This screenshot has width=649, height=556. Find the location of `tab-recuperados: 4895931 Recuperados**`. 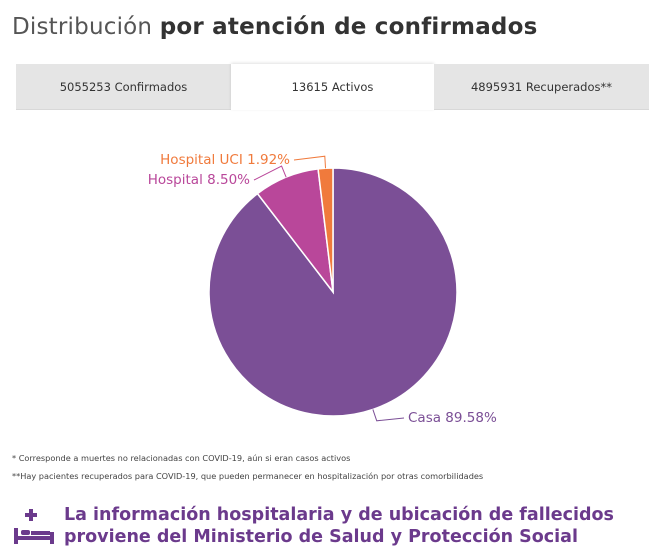

tab-recuperados: 4895931 Recuperados** is located at coordinates (541, 87).